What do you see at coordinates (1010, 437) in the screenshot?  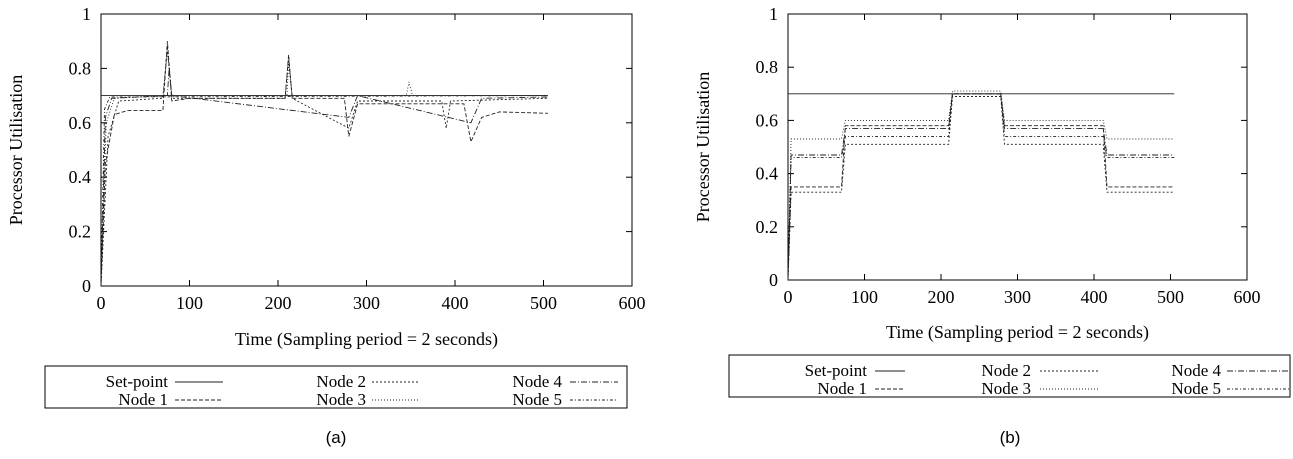 I see `panel-caption: (b)` at bounding box center [1010, 437].